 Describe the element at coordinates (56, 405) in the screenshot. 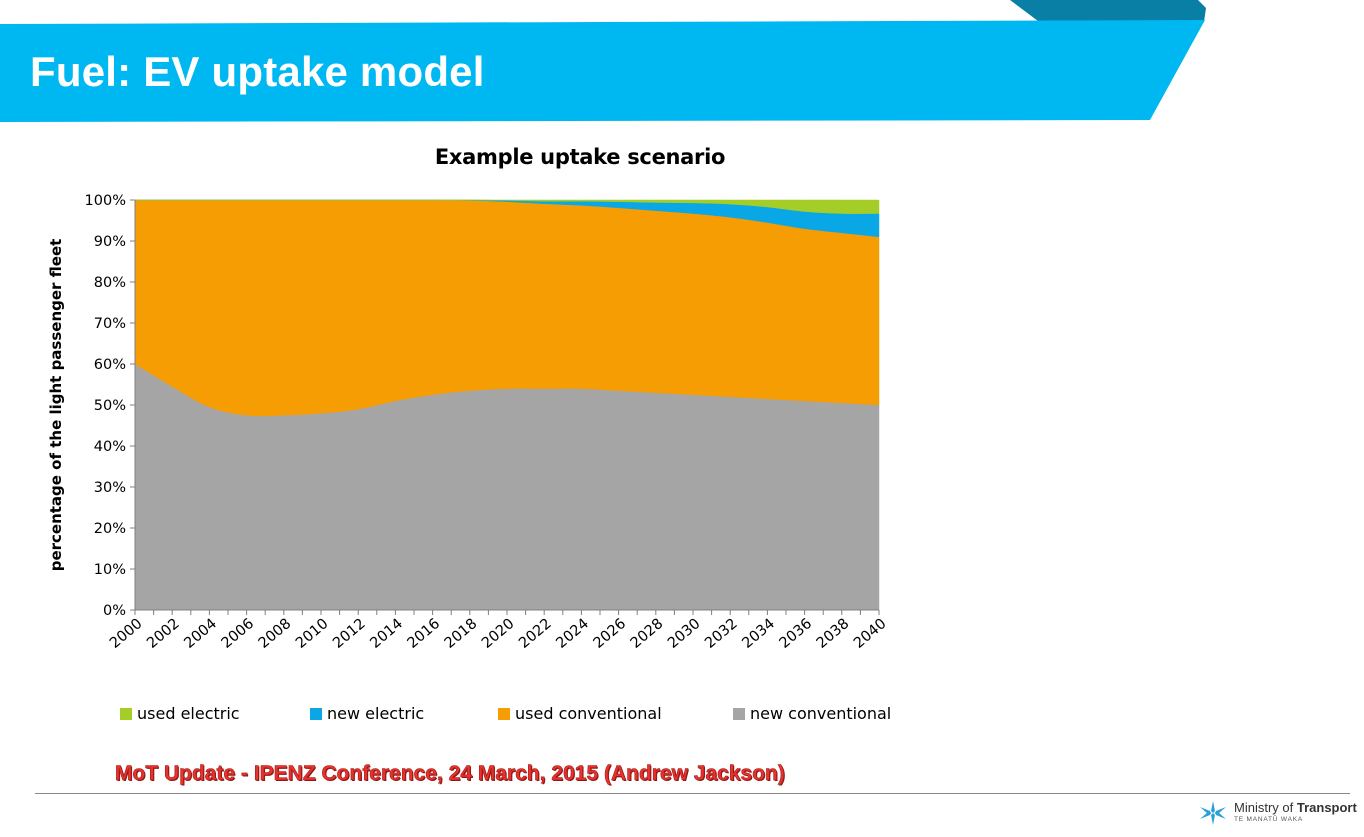

I see `y-axis-label: percentage of the light passenger fleet` at that location.